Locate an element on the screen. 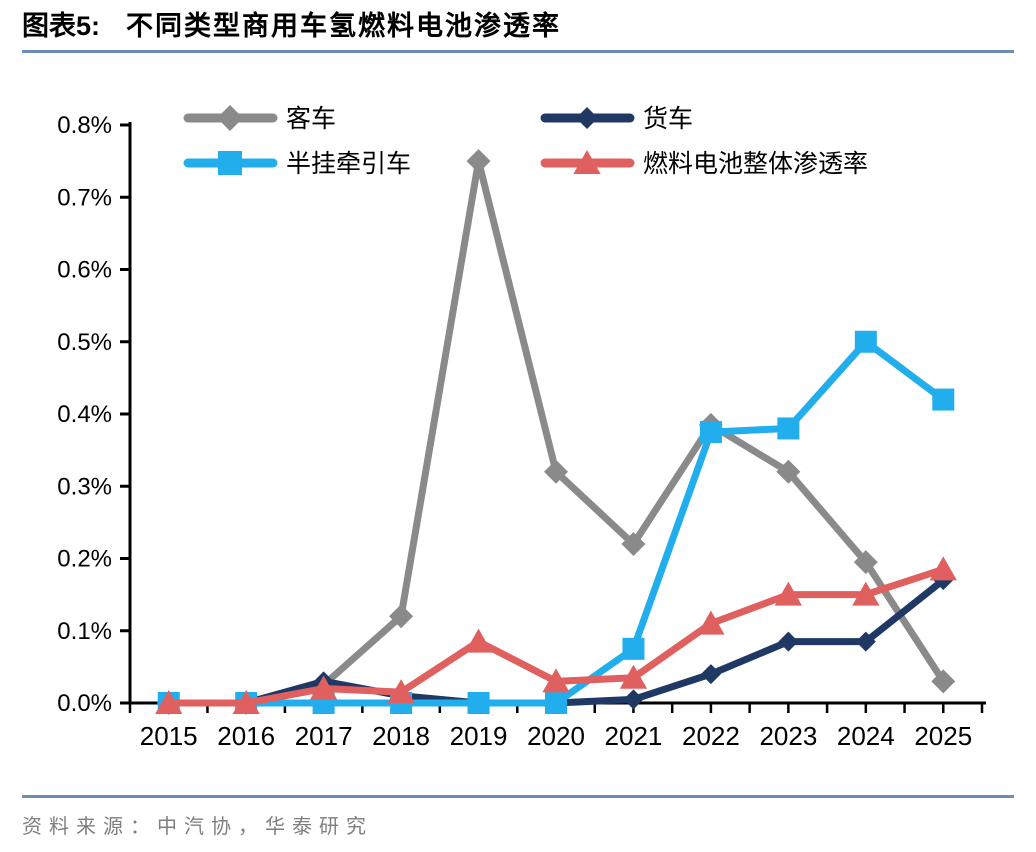 This screenshot has width=1036, height=852. legend-label: 货车 is located at coordinates (668, 119).